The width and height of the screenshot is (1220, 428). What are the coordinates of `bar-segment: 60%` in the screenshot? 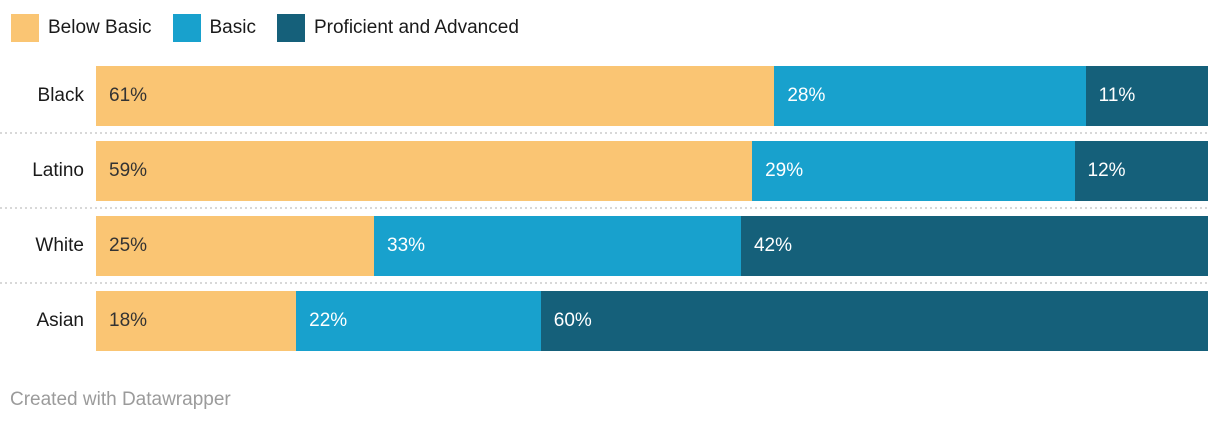 It's located at (874, 321).